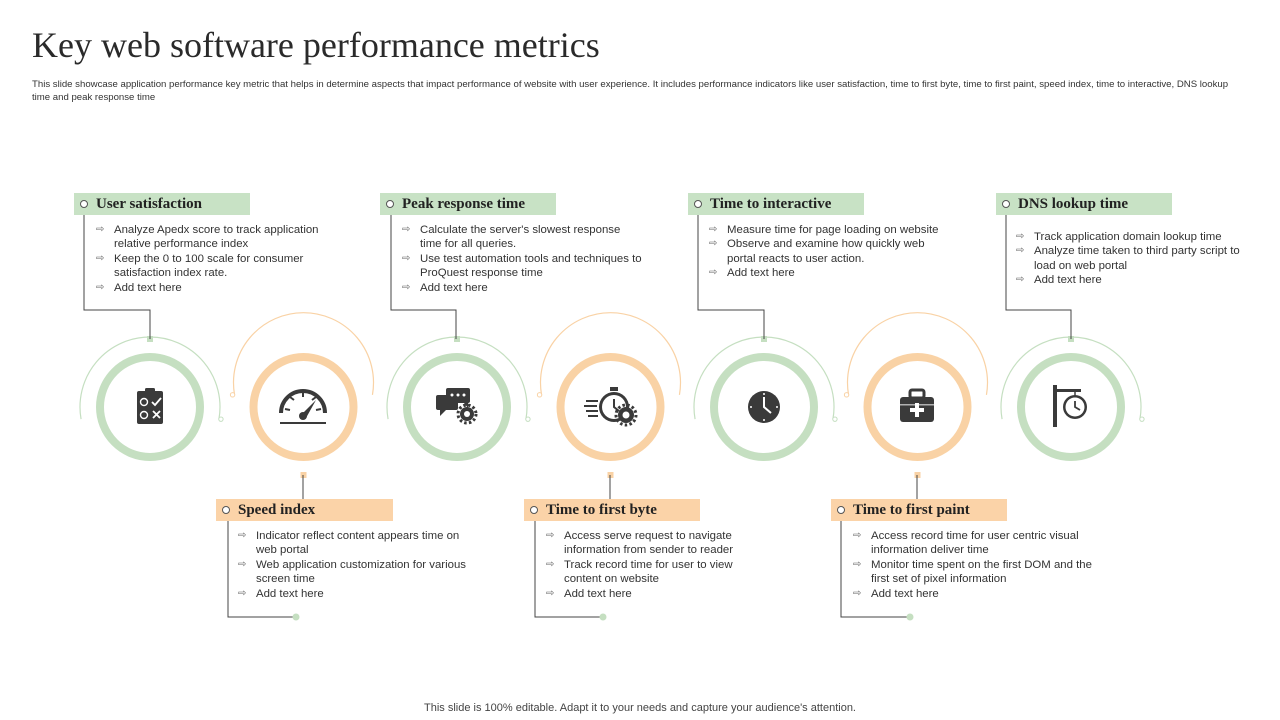  I want to click on chat-bubbles-gear-icon, so click(457, 406).